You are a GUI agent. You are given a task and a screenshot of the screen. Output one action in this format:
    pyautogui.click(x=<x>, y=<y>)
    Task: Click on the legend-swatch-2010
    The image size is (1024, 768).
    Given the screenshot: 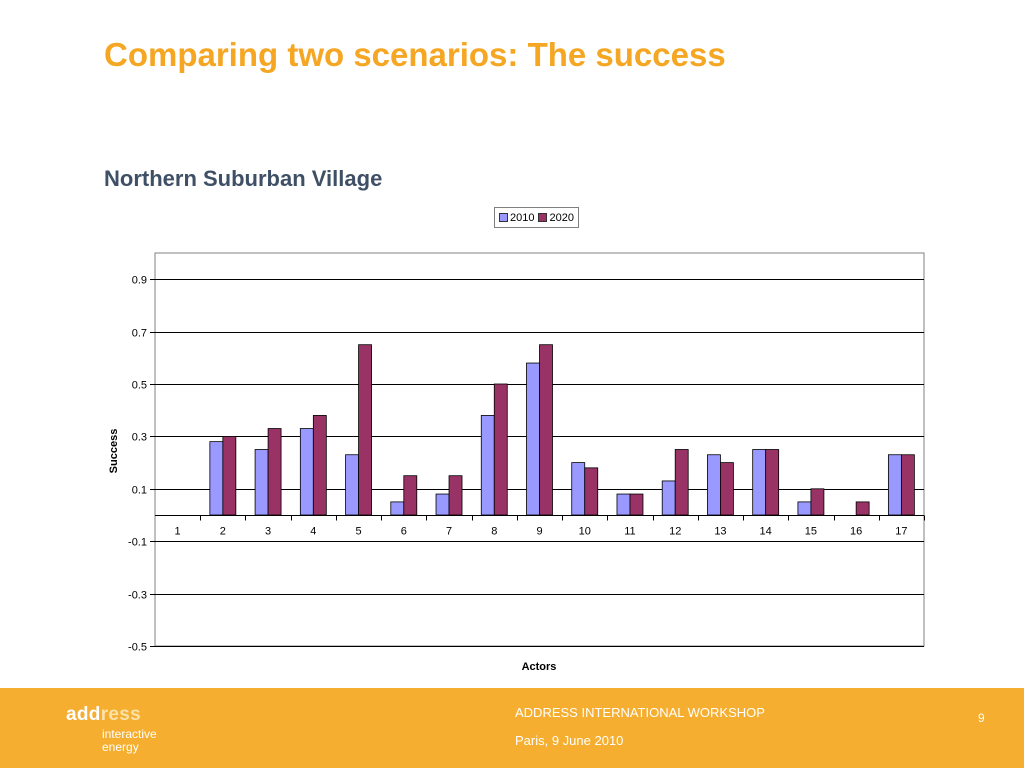 What is the action you would take?
    pyautogui.click(x=503, y=217)
    